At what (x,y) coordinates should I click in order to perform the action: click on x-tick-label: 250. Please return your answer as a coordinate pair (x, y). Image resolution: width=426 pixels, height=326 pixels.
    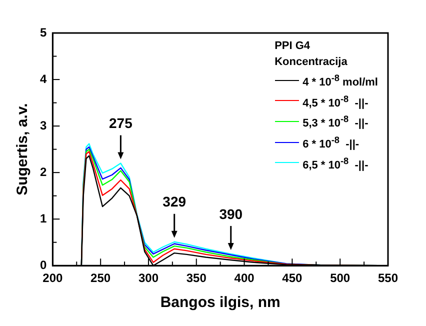
    Looking at the image, I should click on (100, 278).